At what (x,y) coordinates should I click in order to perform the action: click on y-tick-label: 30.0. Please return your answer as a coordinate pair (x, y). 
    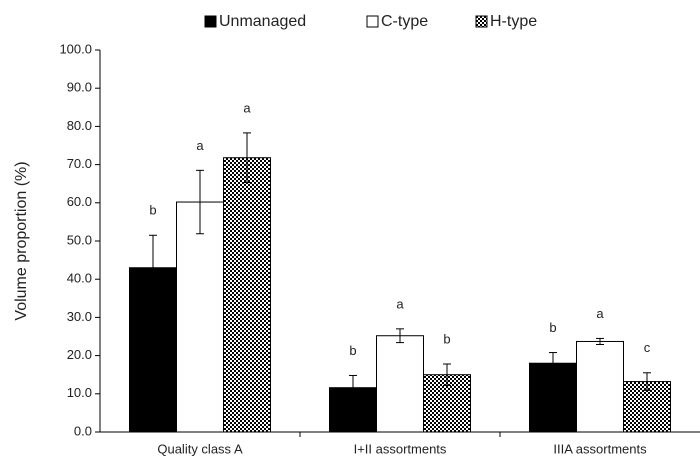
    Looking at the image, I should click on (79, 316).